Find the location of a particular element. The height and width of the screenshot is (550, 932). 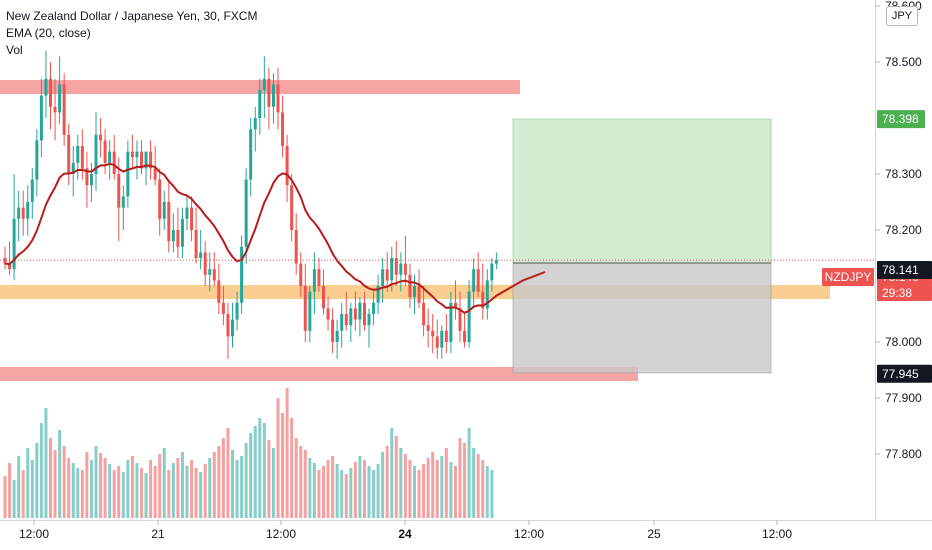

entry-price-tag: 78.141 is located at coordinates (900, 270).